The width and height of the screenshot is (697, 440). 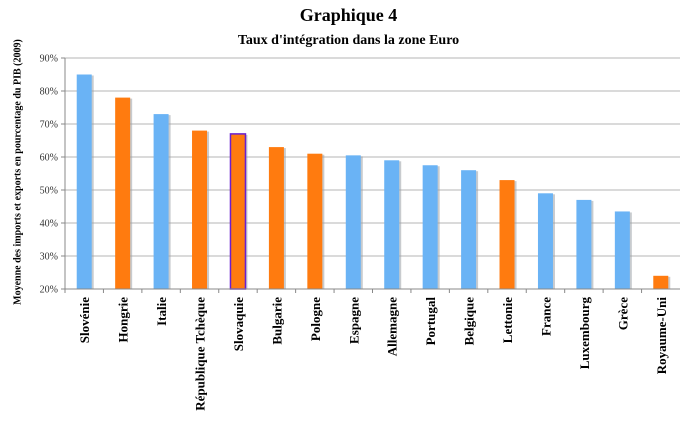 I want to click on x-tick-label: Portugal, so click(x=430, y=321).